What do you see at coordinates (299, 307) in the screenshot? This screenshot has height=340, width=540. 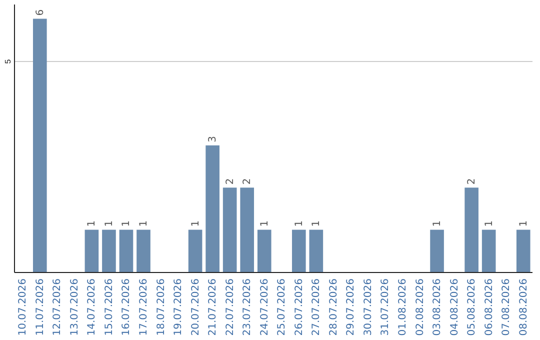 I see `x-tick-label: 26.07.2026` at bounding box center [299, 307].